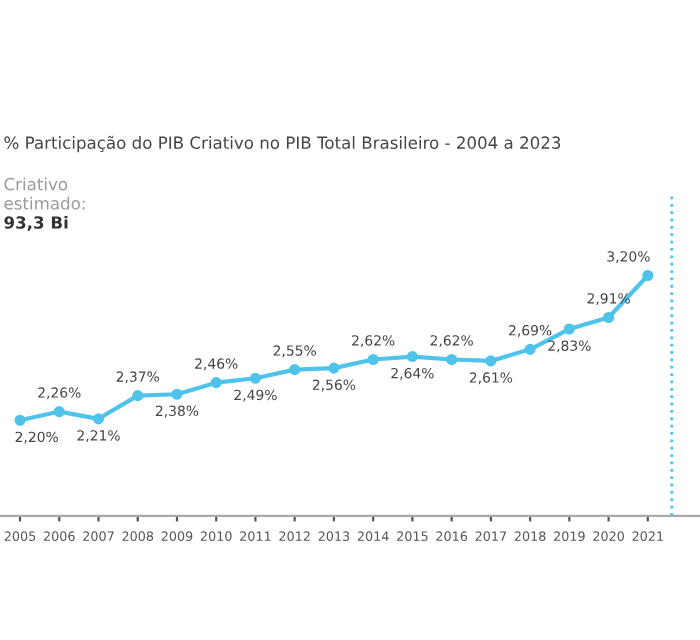 Image resolution: width=700 pixels, height=640 pixels. I want to click on annotation: estimado:, so click(44, 203).